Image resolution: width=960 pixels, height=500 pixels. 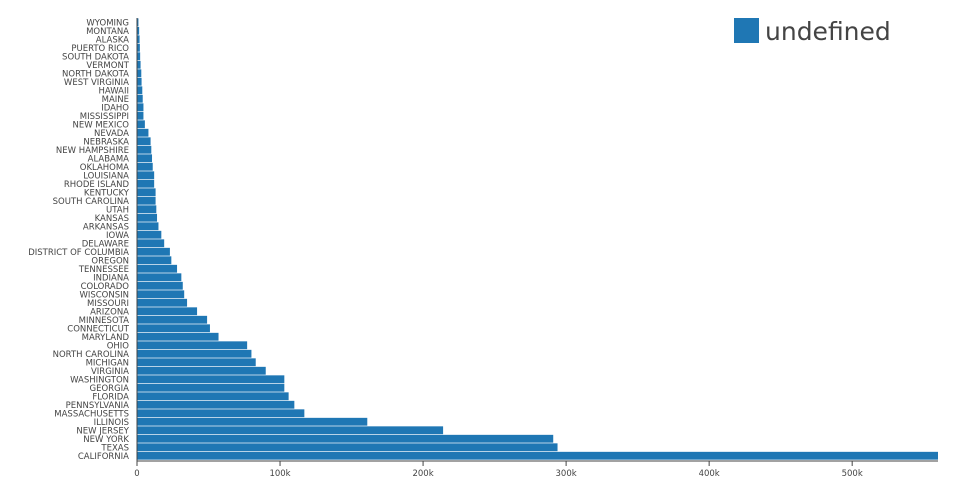 What do you see at coordinates (537, 455) in the screenshot?
I see `bar-california` at bounding box center [537, 455].